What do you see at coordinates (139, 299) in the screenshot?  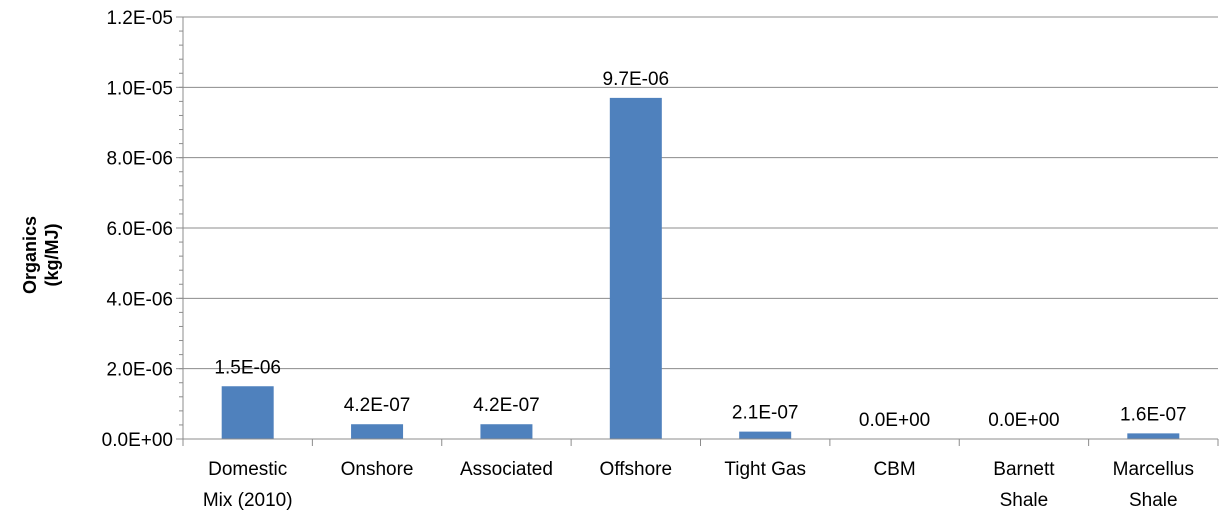 I see `y-tick-label: 4.0E-06` at bounding box center [139, 299].